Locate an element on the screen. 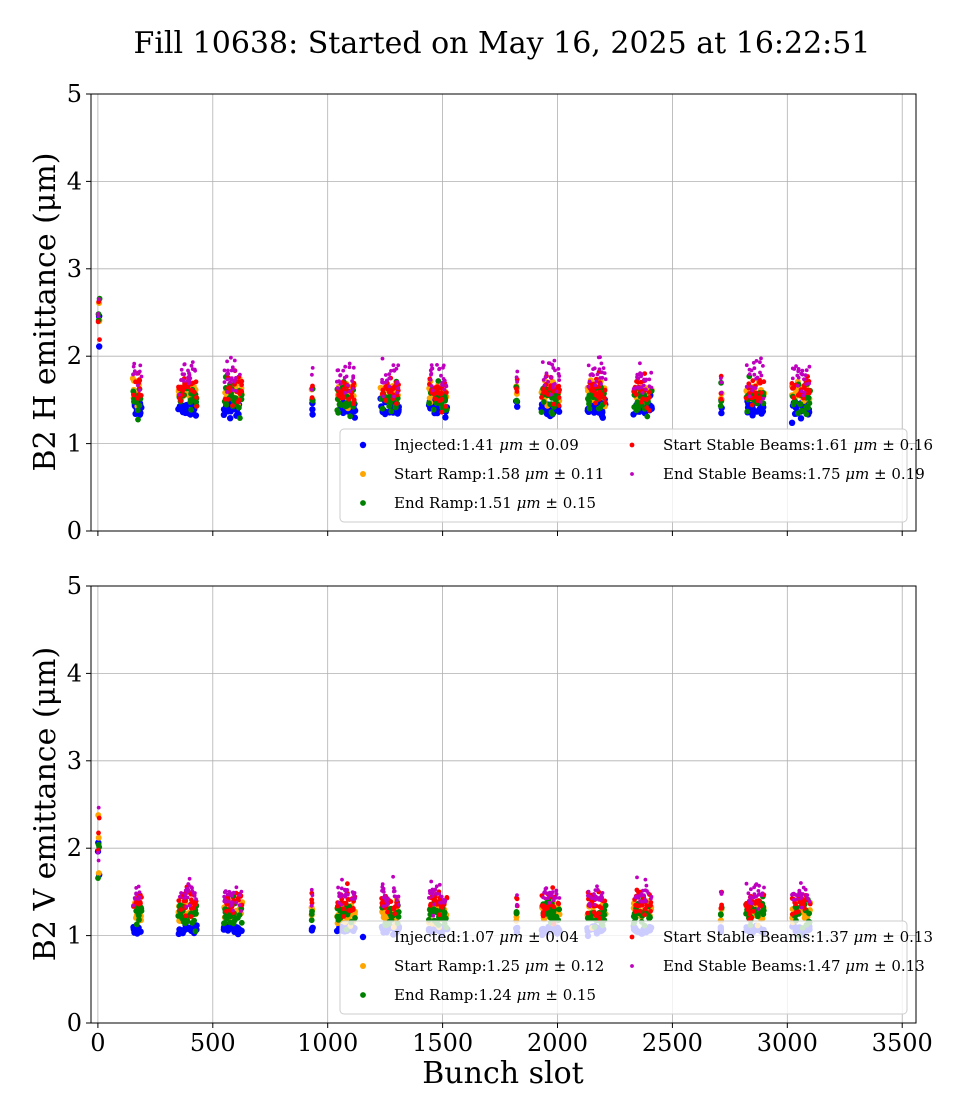 The image size is (960, 1120). legend-item: Start Stable Beams:1.61 μm ± 0.16 is located at coordinates (781, 445).